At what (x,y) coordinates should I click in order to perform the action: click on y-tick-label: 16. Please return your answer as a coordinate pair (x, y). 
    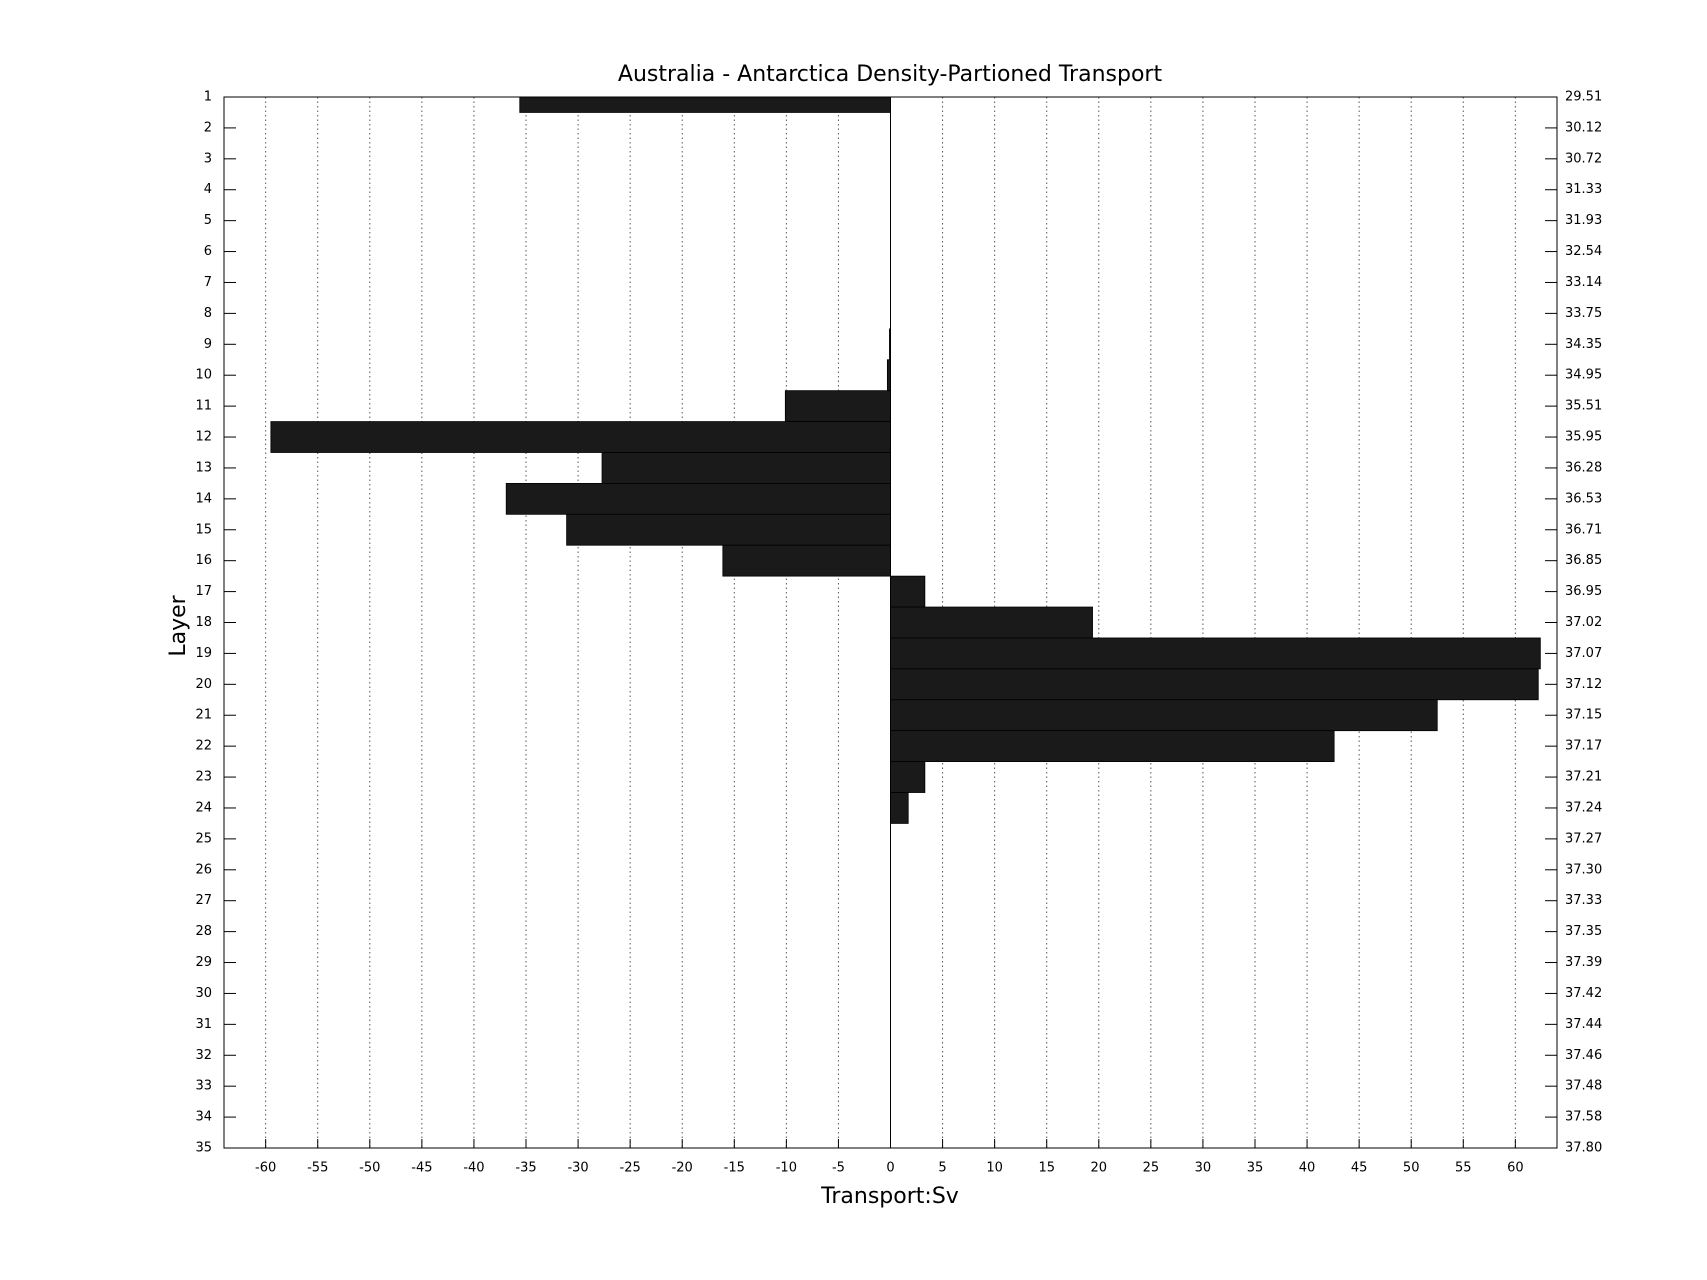
    Looking at the image, I should click on (203, 560).